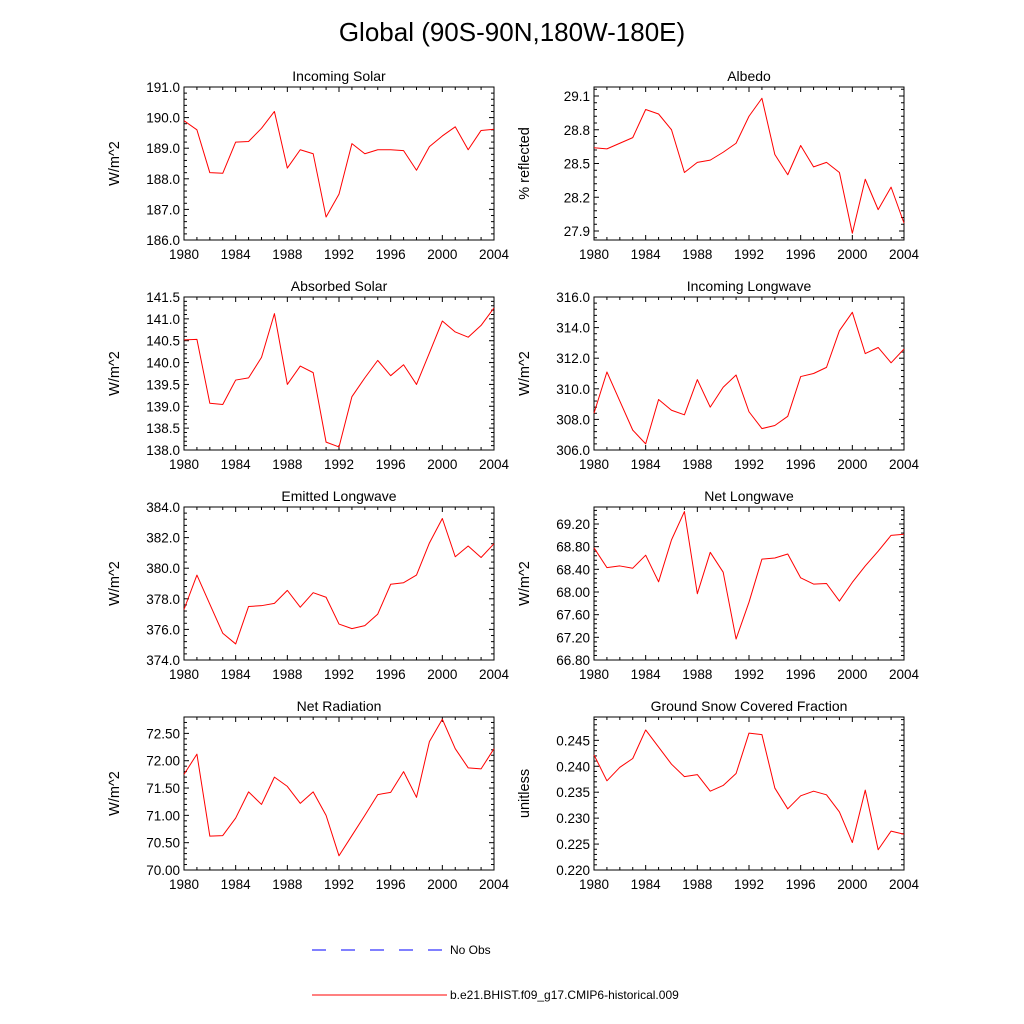  What do you see at coordinates (573, 569) in the screenshot?
I see `y-tick-label: 68.40` at bounding box center [573, 569].